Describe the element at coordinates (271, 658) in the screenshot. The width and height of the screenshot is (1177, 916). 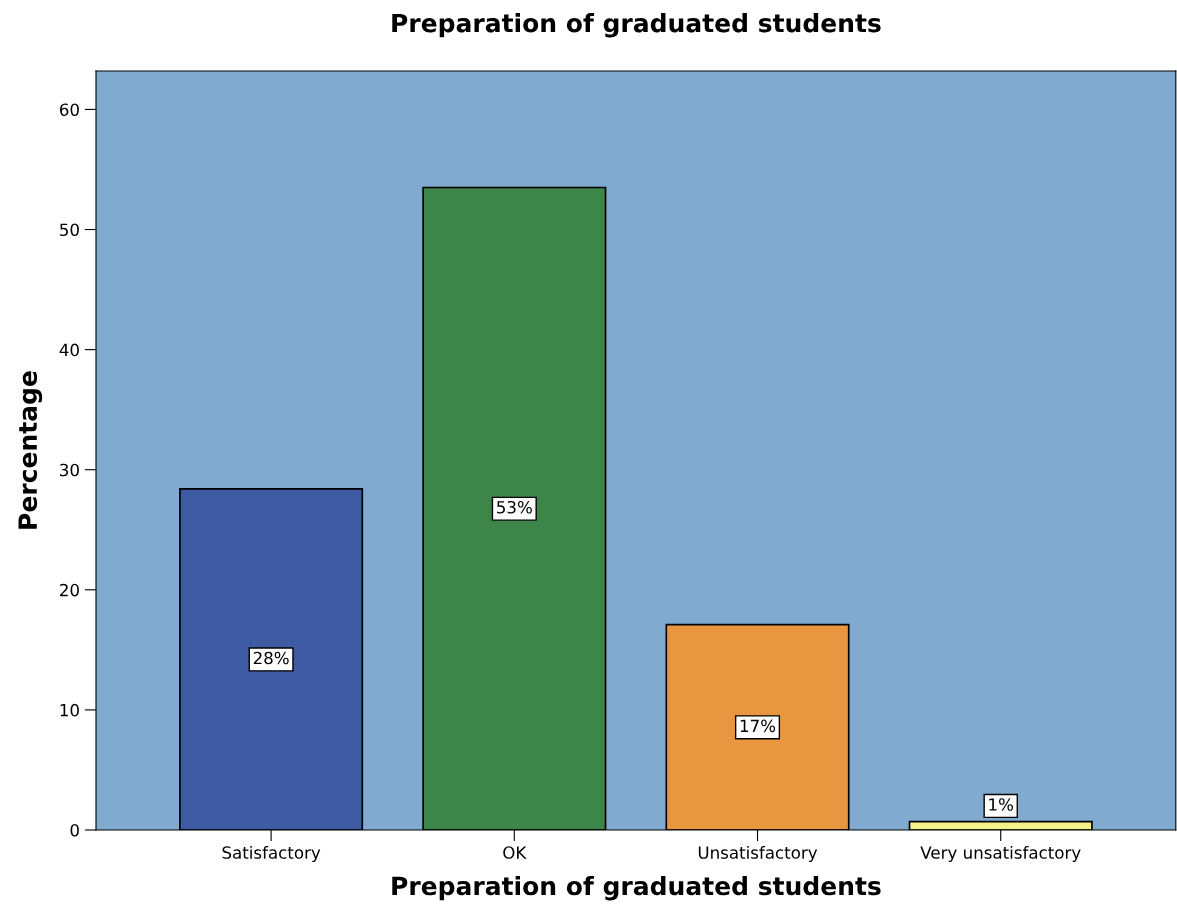
I see `data-label: 28%` at that location.